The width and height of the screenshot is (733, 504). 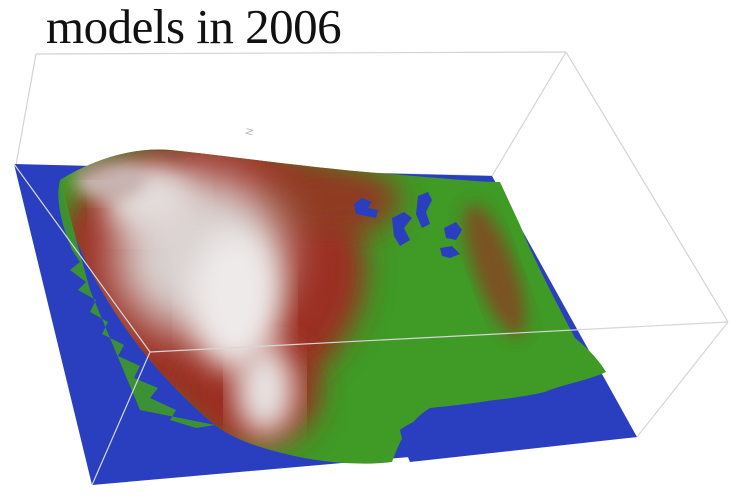 What do you see at coordinates (250, 131) in the screenshot?
I see `axis-tick-label: N` at bounding box center [250, 131].